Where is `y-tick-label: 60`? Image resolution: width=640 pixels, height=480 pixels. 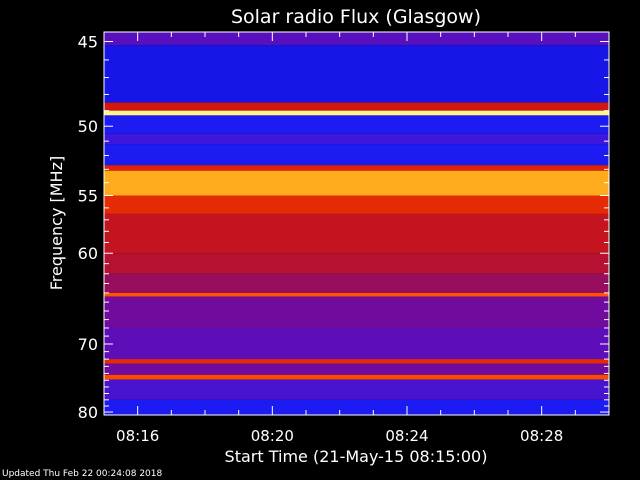
y-tick-label: 60 is located at coordinates (88, 253).